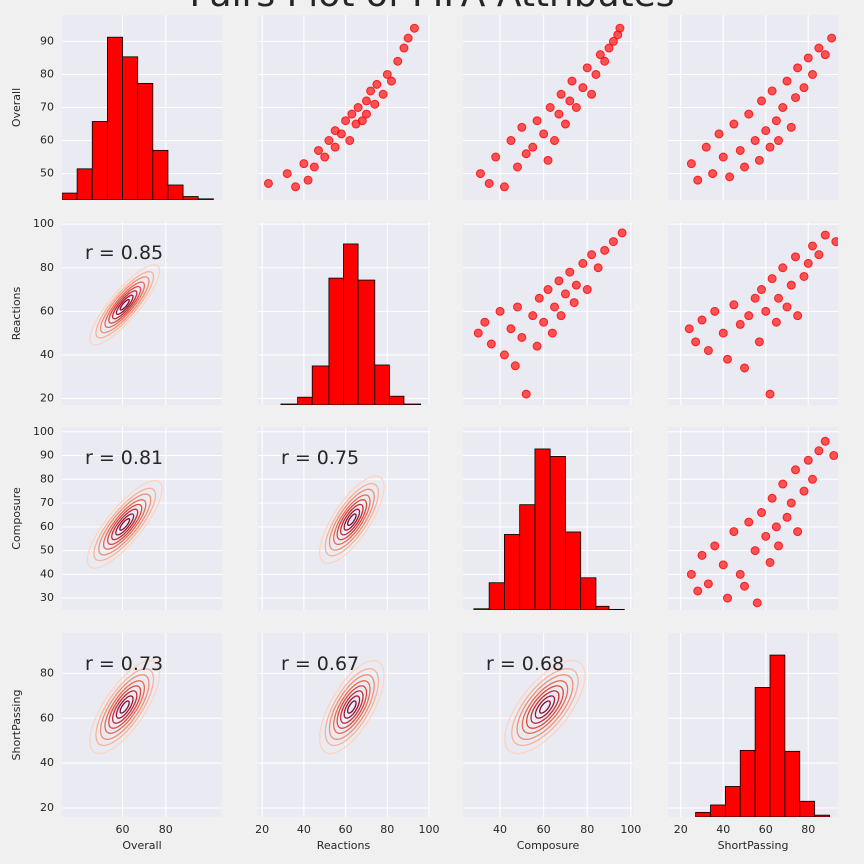 This screenshot has height=864, width=864. Describe the element at coordinates (47, 672) in the screenshot. I see `y-tick-label: 80` at that location.